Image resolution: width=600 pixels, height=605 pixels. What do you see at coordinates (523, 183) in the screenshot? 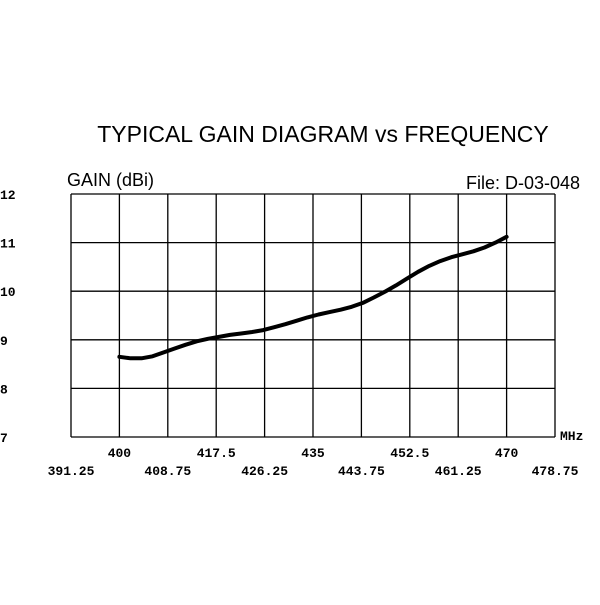
I see `file-label: File: D-03-048` at bounding box center [523, 183].